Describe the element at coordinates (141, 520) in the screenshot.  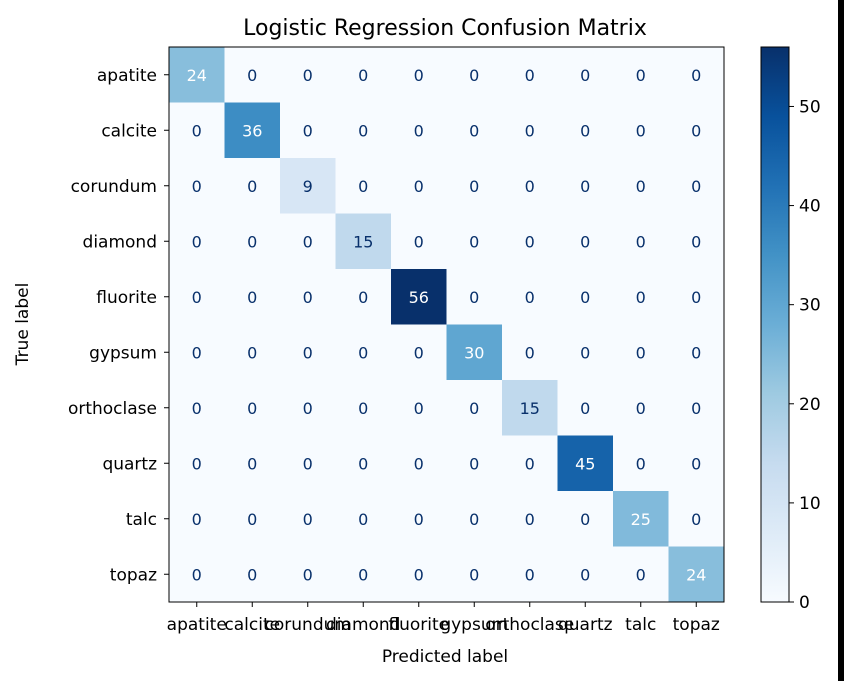
I see `y-tick-label: talc` at that location.